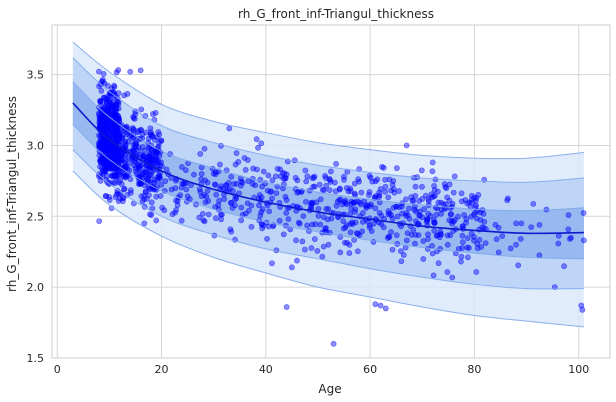  I want to click on x-tick-label: 80, so click(474, 369).